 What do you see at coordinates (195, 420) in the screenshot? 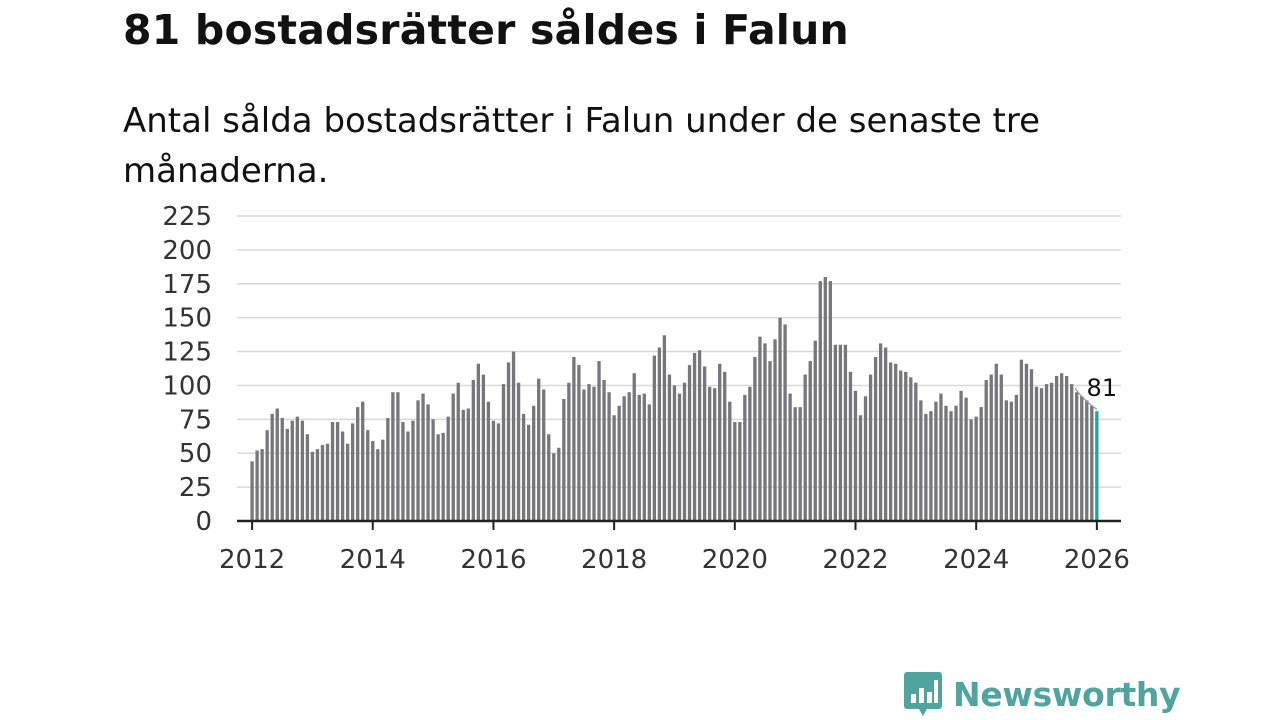
I see `y-tick-label: 75` at bounding box center [195, 420].